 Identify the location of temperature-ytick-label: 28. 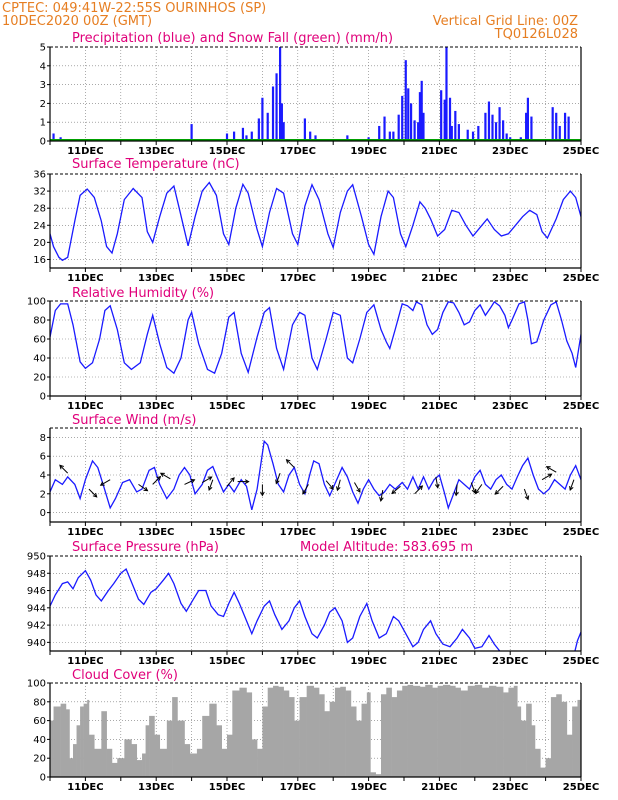
(39, 209).